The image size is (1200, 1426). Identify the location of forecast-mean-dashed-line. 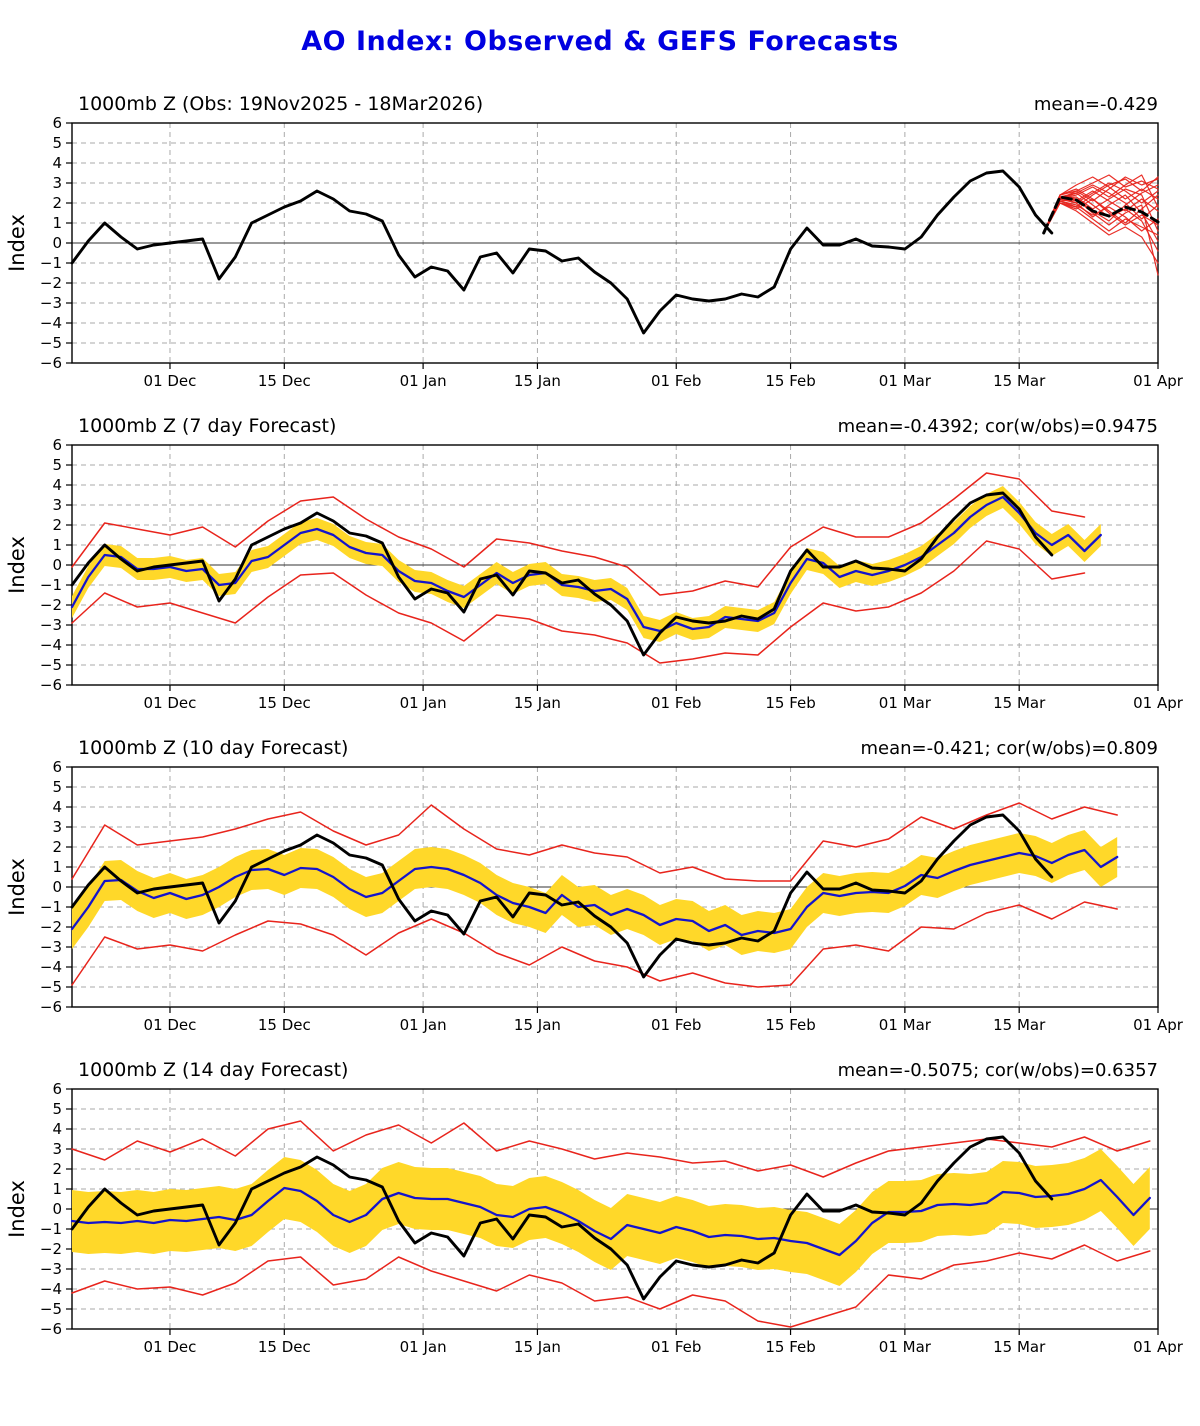
(1101, 215).